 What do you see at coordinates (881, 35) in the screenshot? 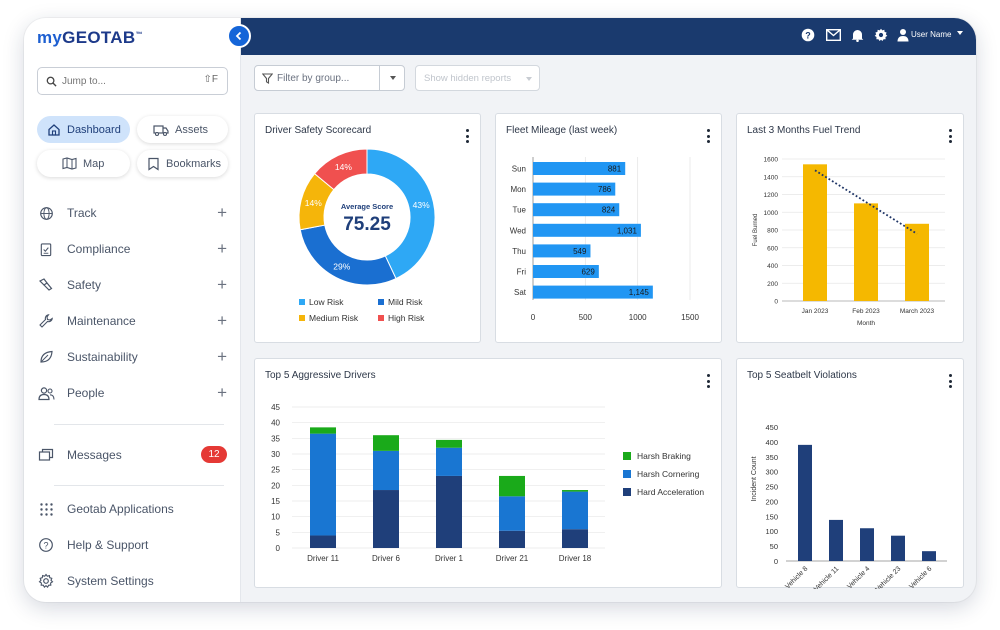
I see `gear-icon` at bounding box center [881, 35].